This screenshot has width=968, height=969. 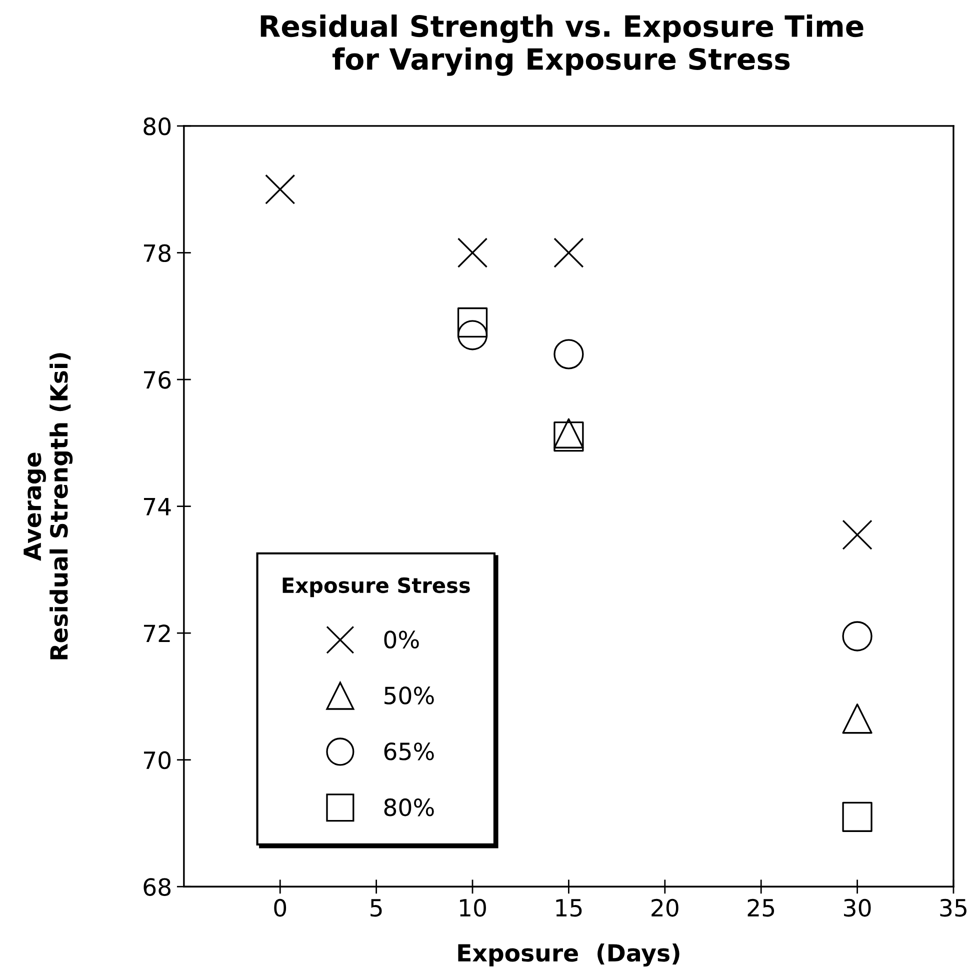 What do you see at coordinates (48, 506) in the screenshot?
I see `y-axis-title: Average Residual Strength (Ksi)` at bounding box center [48, 506].